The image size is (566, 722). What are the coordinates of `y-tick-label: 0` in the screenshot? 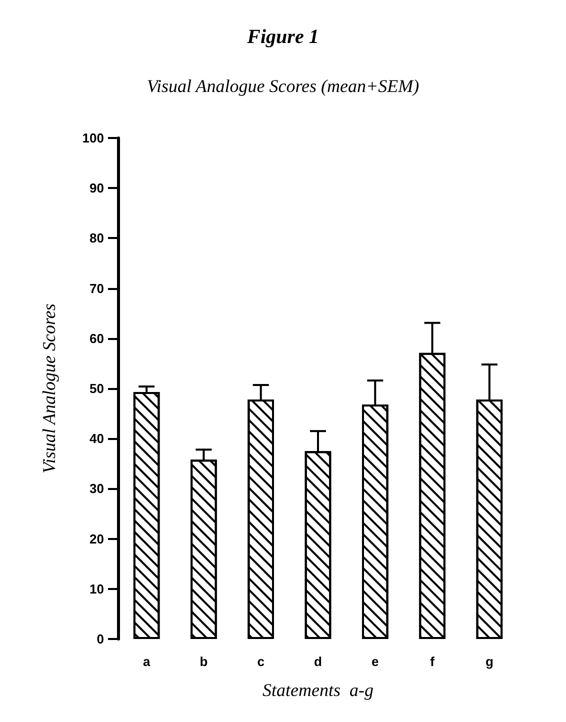 It's located at (100, 639).